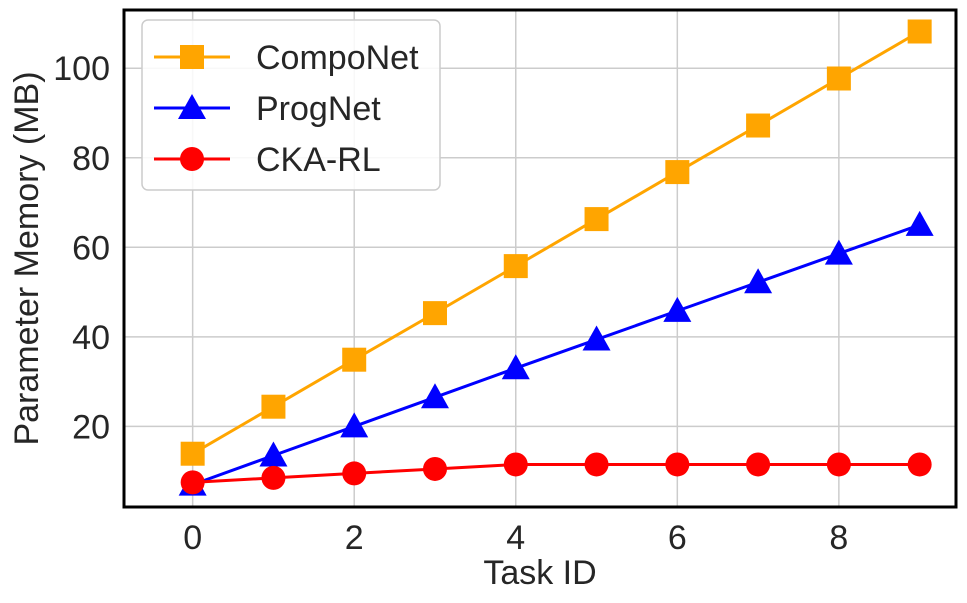  Describe the element at coordinates (81, 69) in the screenshot. I see `y-tick-label: 100` at that location.